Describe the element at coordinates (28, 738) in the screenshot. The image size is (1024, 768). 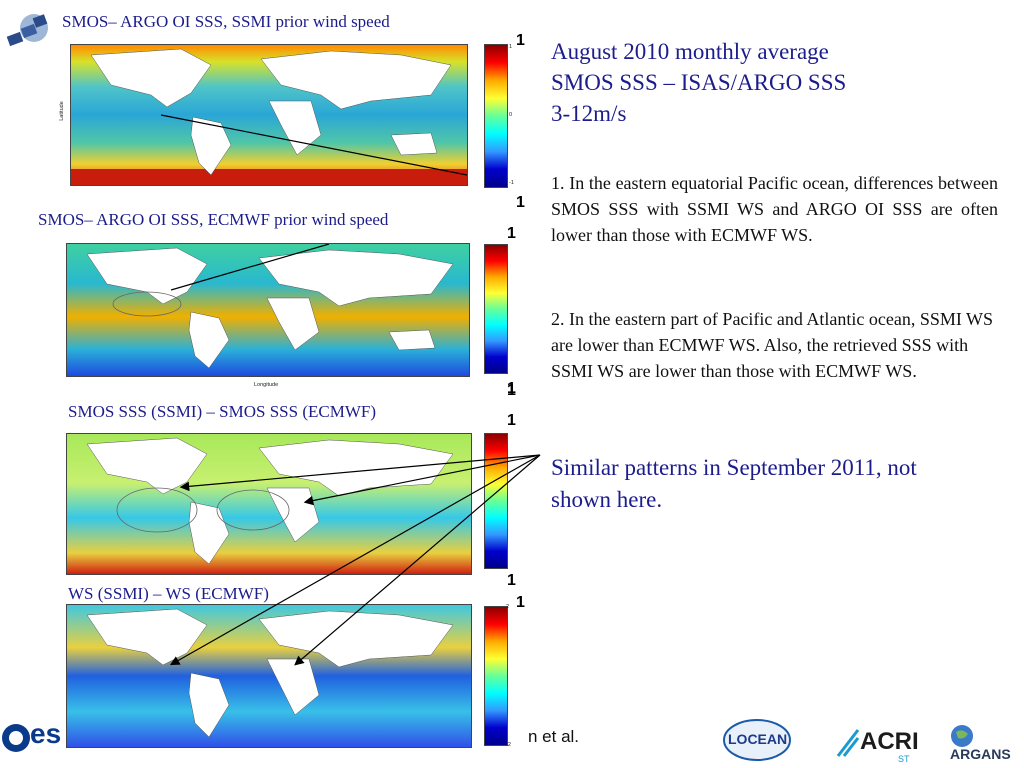
I see `esa-logo` at that location.